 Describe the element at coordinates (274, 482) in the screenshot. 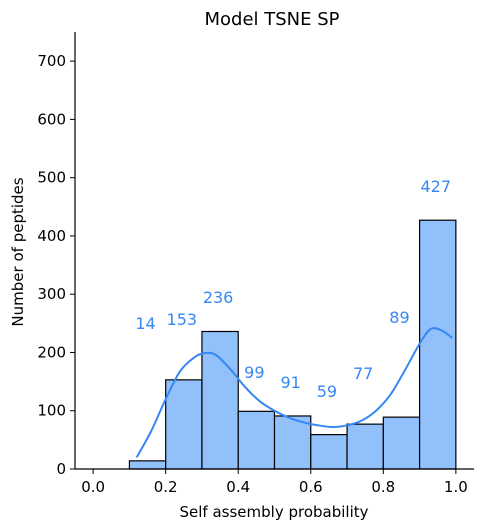

I see `x-ticks-group: 0.0 0.2 0.4 0.6 0.8 1.0` at that location.